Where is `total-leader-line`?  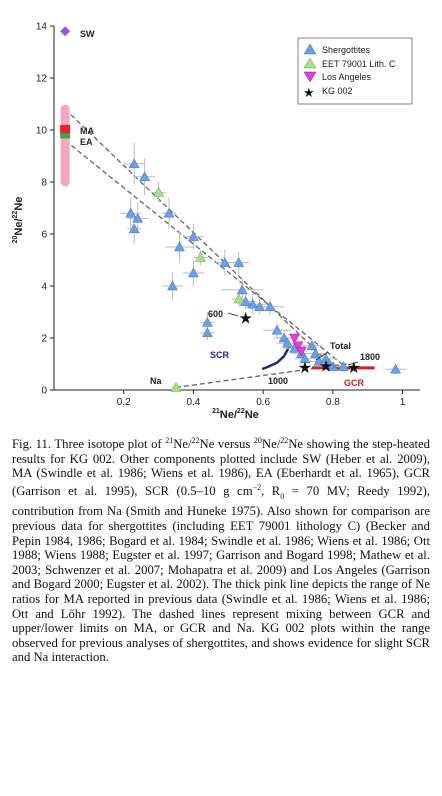
total-leader-line is located at coordinates (322, 356).